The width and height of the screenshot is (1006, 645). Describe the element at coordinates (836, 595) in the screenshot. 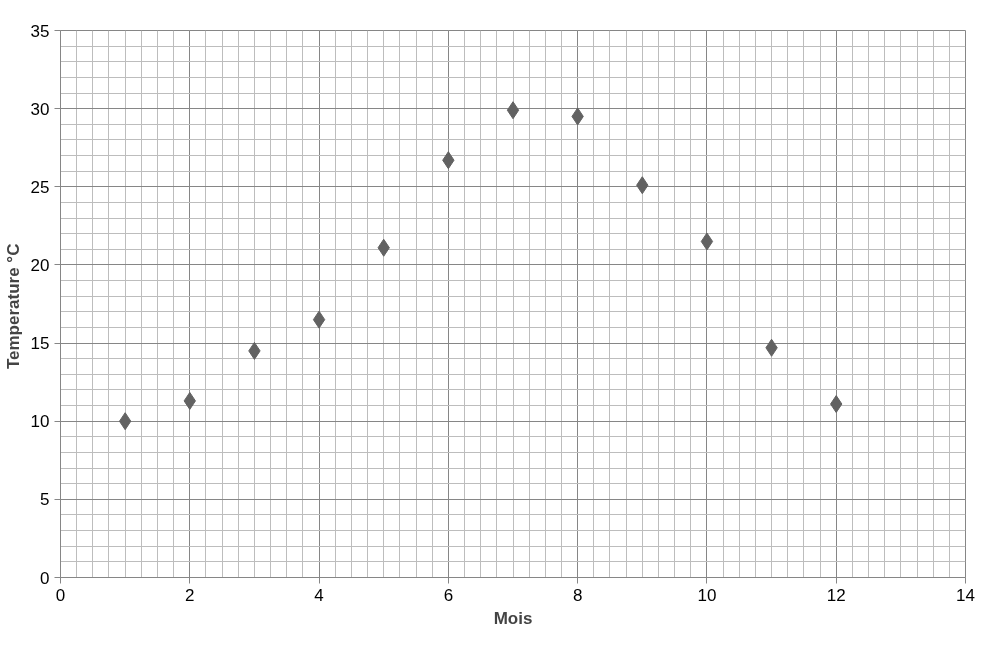

I see `x-tick-label: 12` at that location.